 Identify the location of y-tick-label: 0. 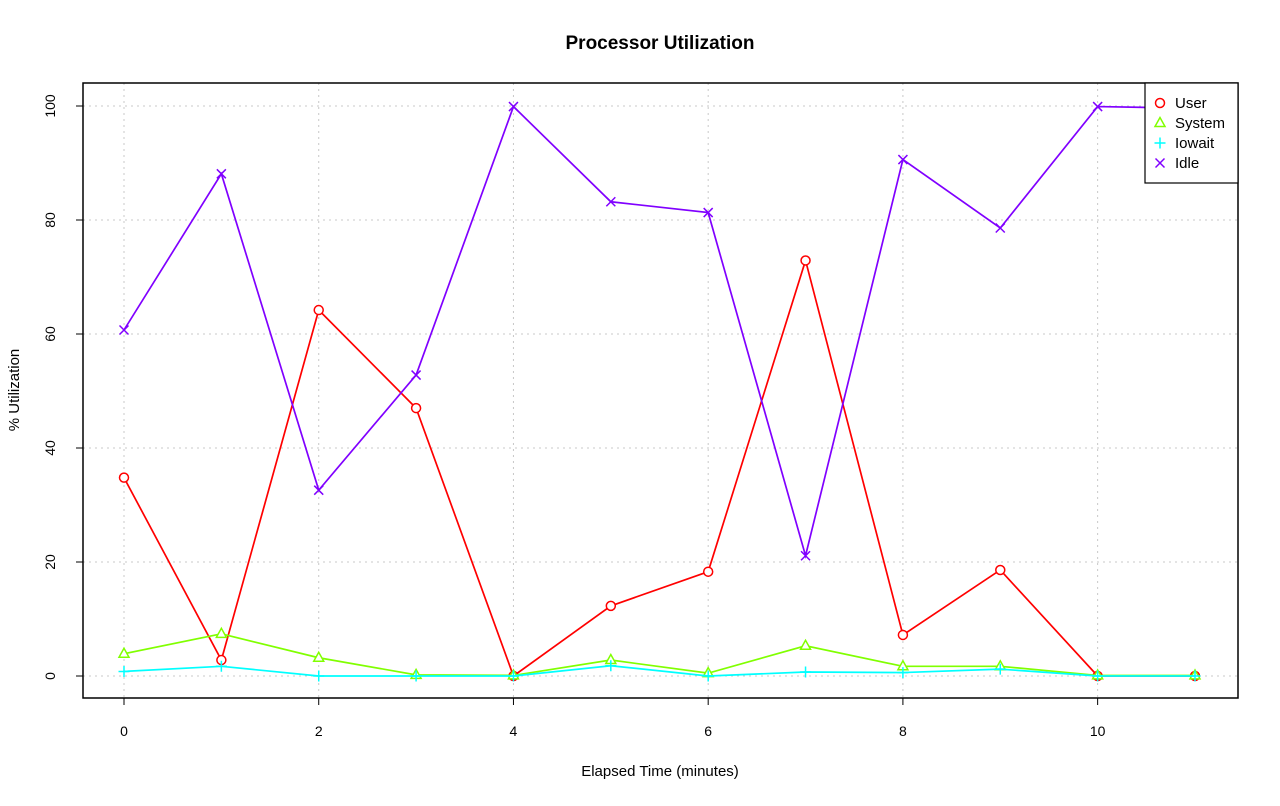
(50, 676).